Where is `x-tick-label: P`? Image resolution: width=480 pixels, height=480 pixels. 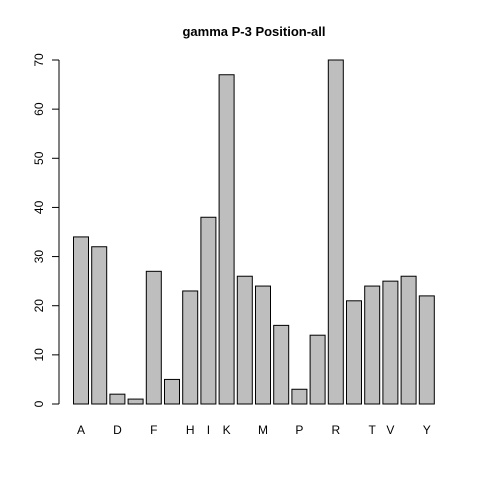
x-tick-label: P is located at coordinates (299, 430).